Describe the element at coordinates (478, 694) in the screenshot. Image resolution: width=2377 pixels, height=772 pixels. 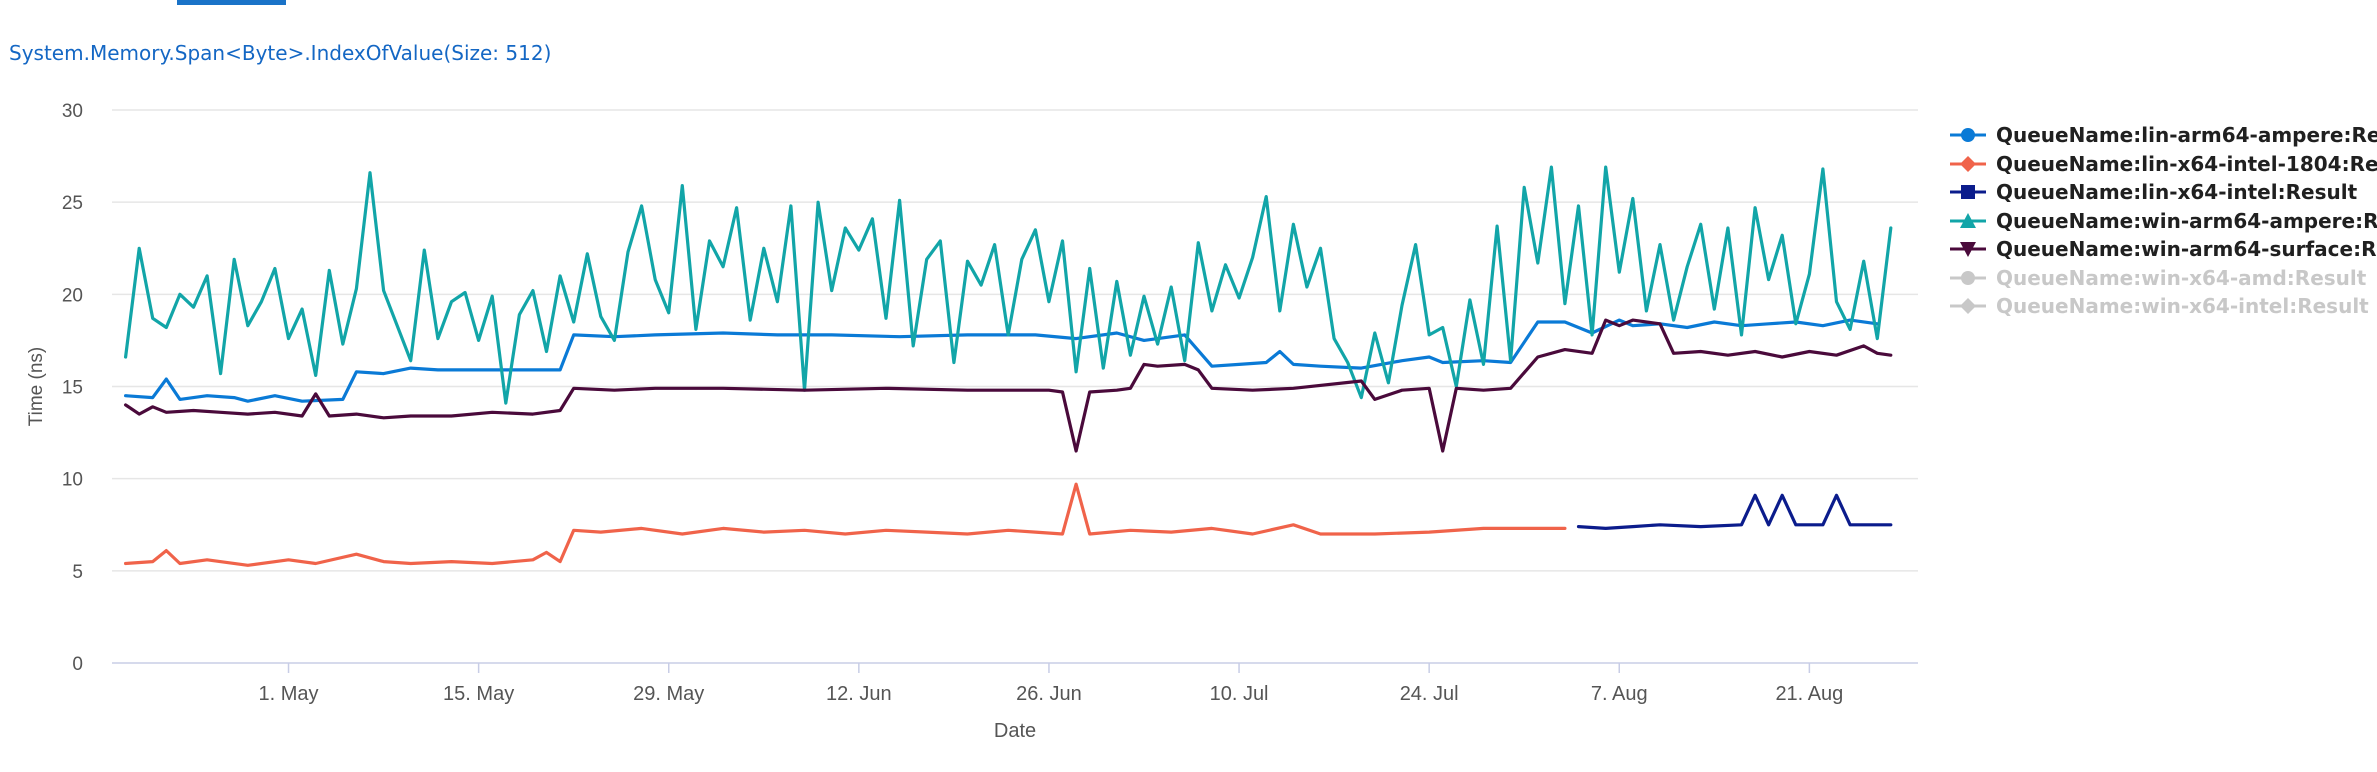
I see `x-tick-label: 15. May` at that location.